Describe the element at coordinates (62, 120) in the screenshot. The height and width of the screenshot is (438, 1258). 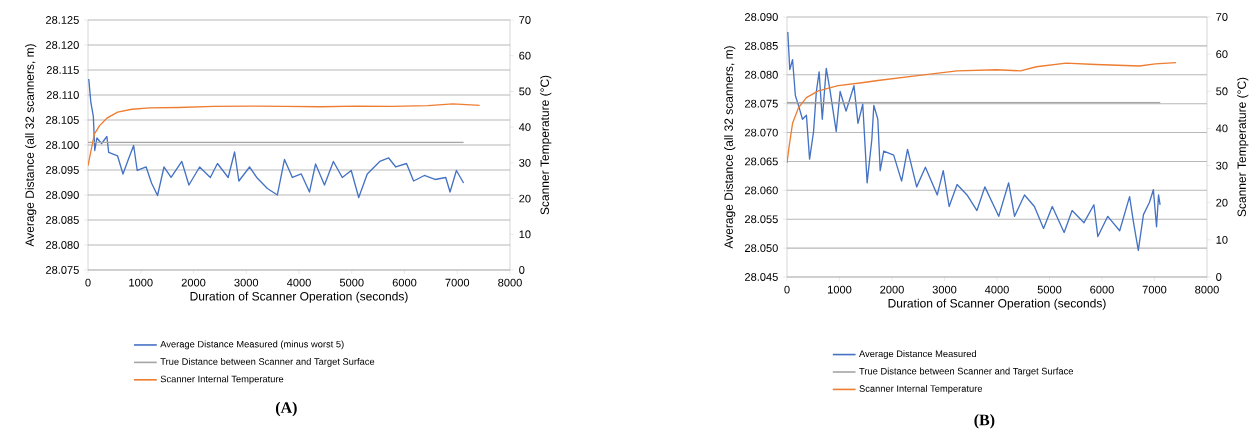
I see `y-tick-label: 28.105` at that location.